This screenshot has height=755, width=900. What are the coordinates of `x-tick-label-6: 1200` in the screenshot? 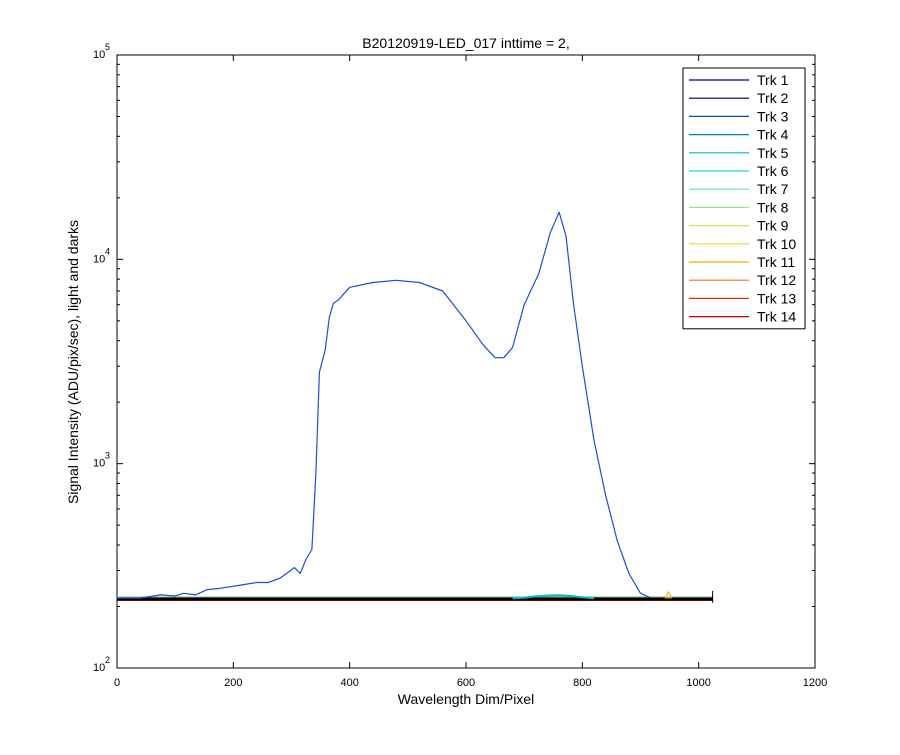 It's located at (815, 683).